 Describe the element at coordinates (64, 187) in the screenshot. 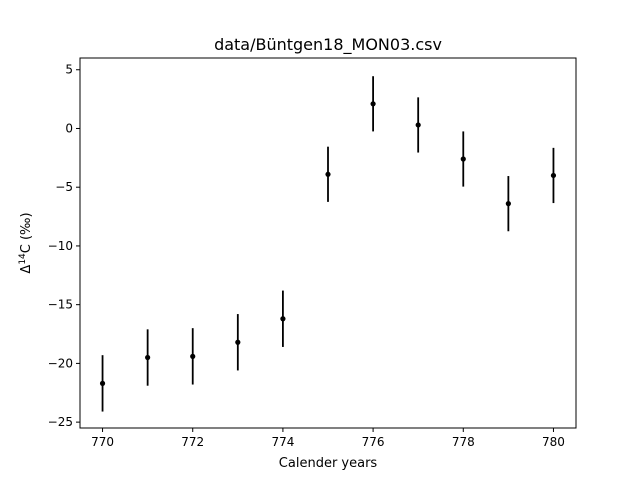

I see `y-tick-label: −5` at that location.